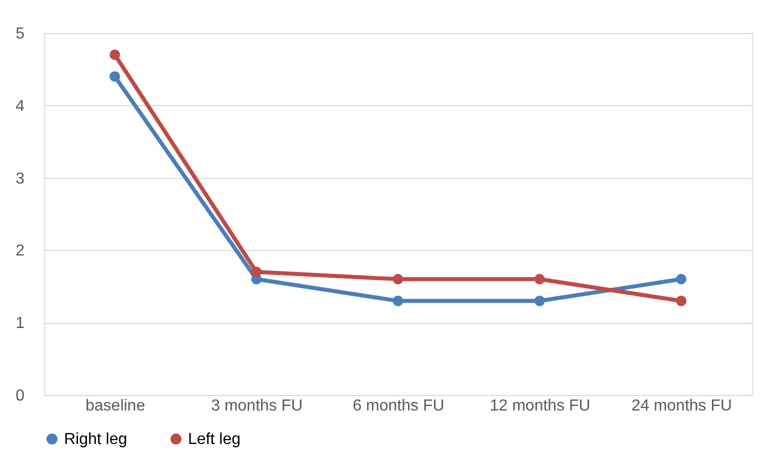 Image resolution: width=767 pixels, height=457 pixels. Describe the element at coordinates (20, 179) in the screenshot. I see `y-tick-label: 3` at that location.